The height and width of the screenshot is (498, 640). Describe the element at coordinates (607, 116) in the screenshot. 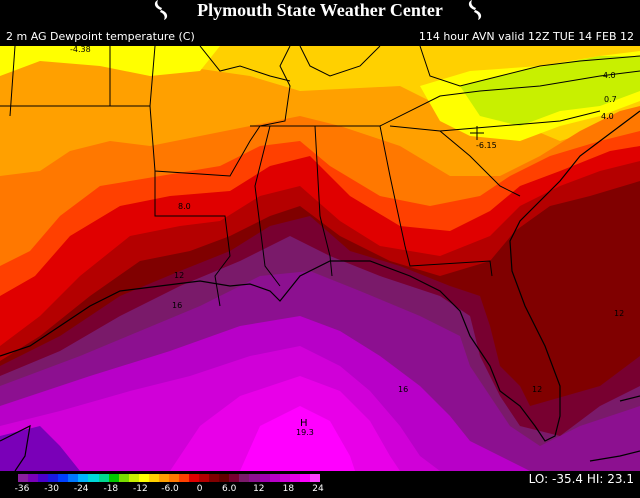

I see `label-4-0: 4.0` at that location.